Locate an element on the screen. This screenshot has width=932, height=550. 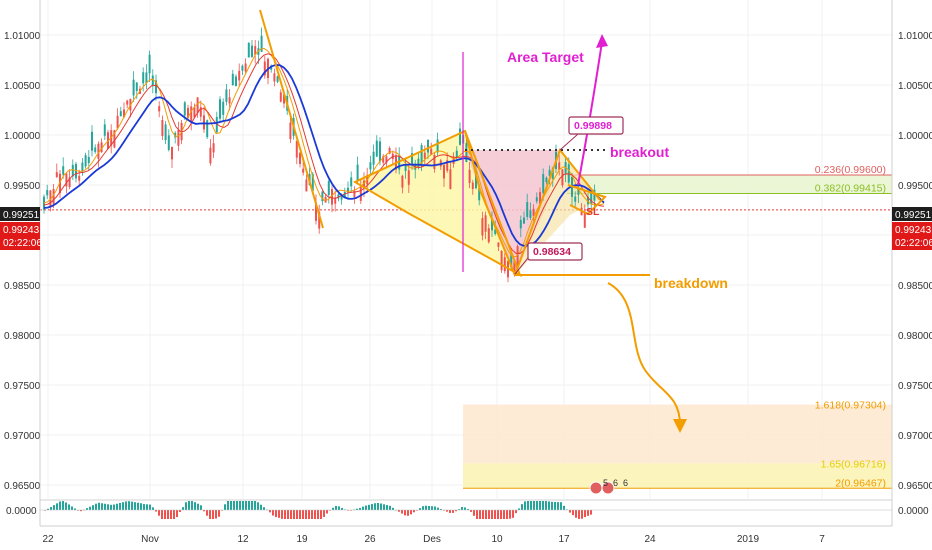
y-tick-label: 0.98000 is located at coordinates (915, 336).